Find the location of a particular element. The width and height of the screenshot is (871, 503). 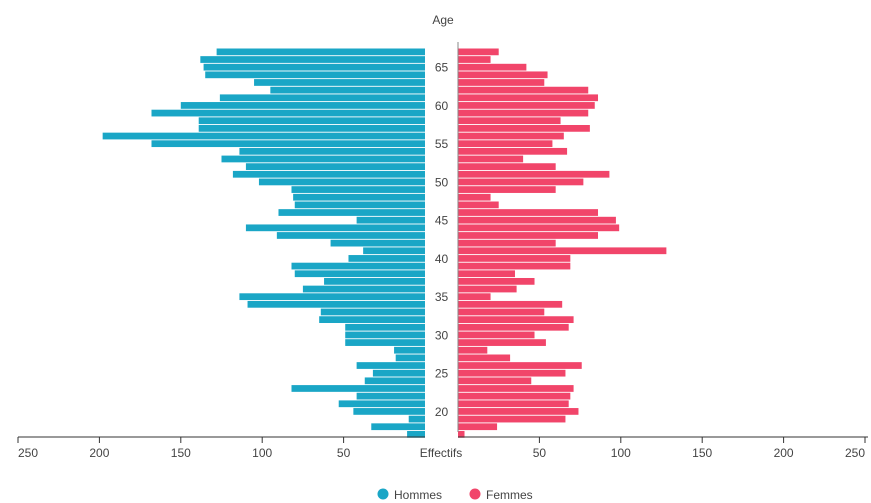

x-tick-label: 50 is located at coordinates (540, 453).